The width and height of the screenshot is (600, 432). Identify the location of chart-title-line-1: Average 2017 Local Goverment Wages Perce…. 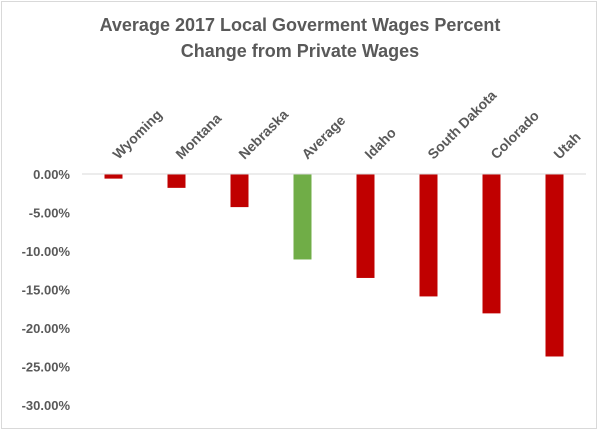
(300, 25).